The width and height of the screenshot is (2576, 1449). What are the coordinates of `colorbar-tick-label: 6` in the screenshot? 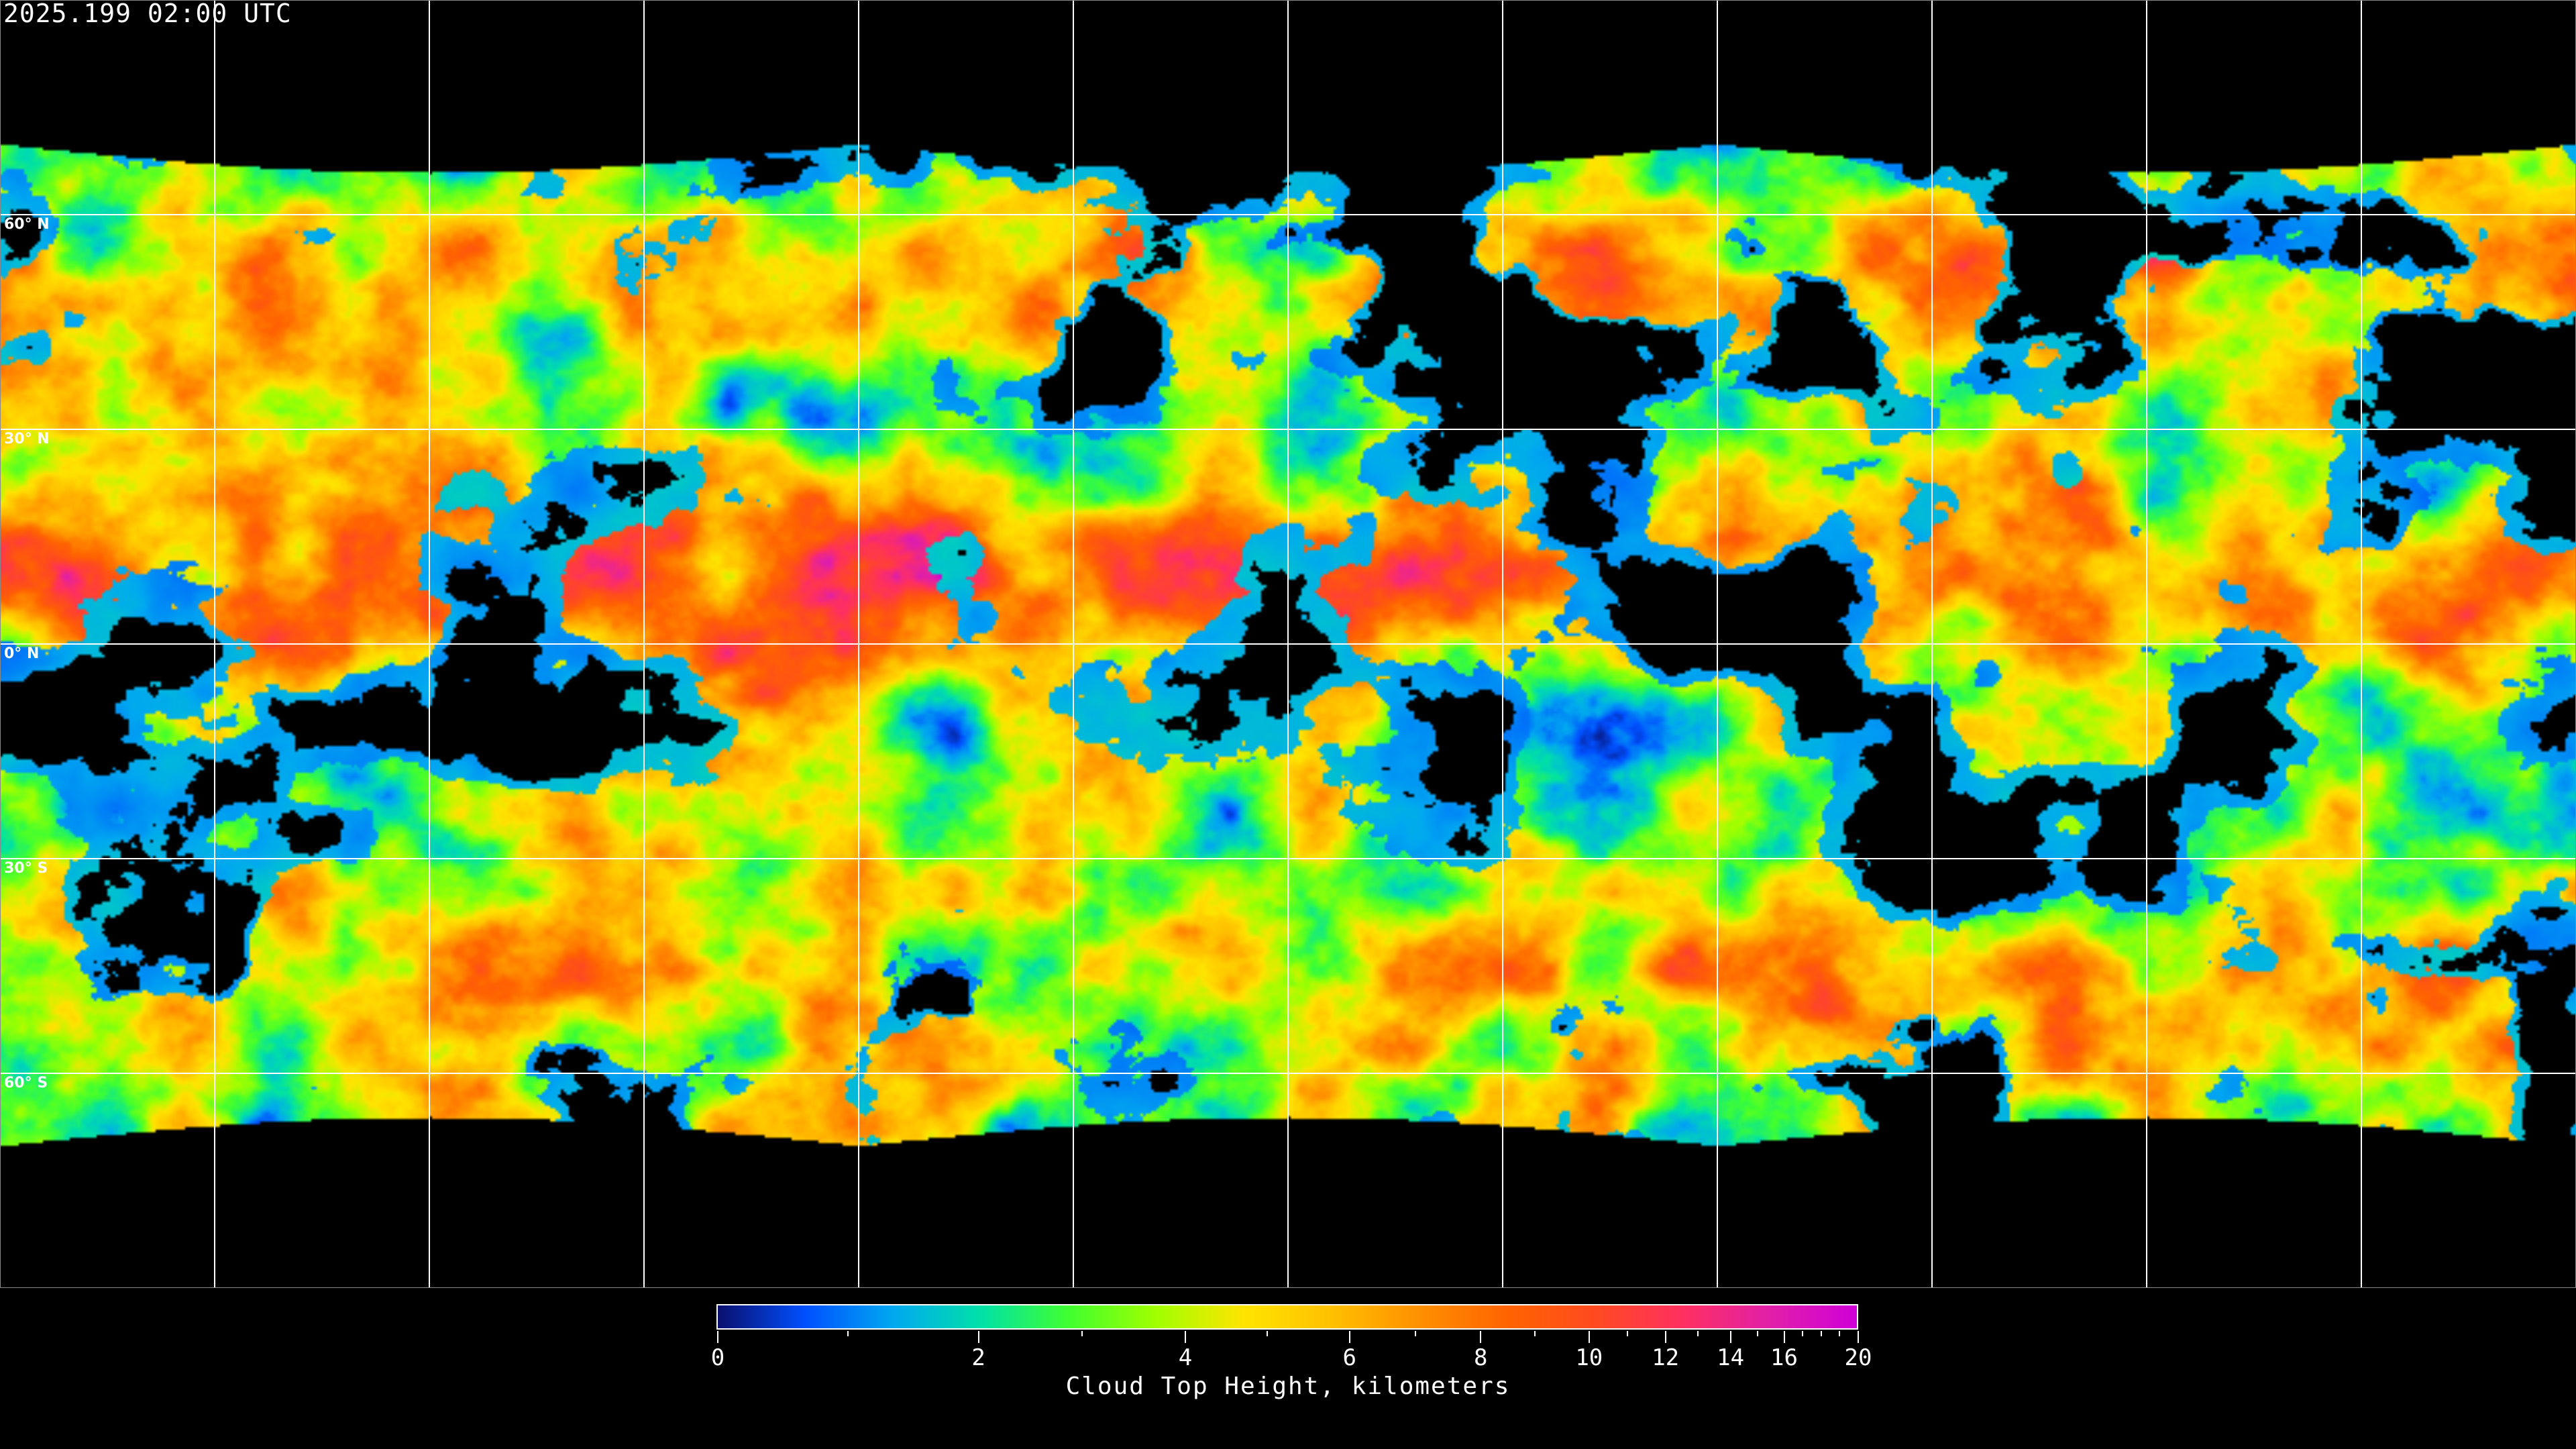 It's located at (1349, 1357).